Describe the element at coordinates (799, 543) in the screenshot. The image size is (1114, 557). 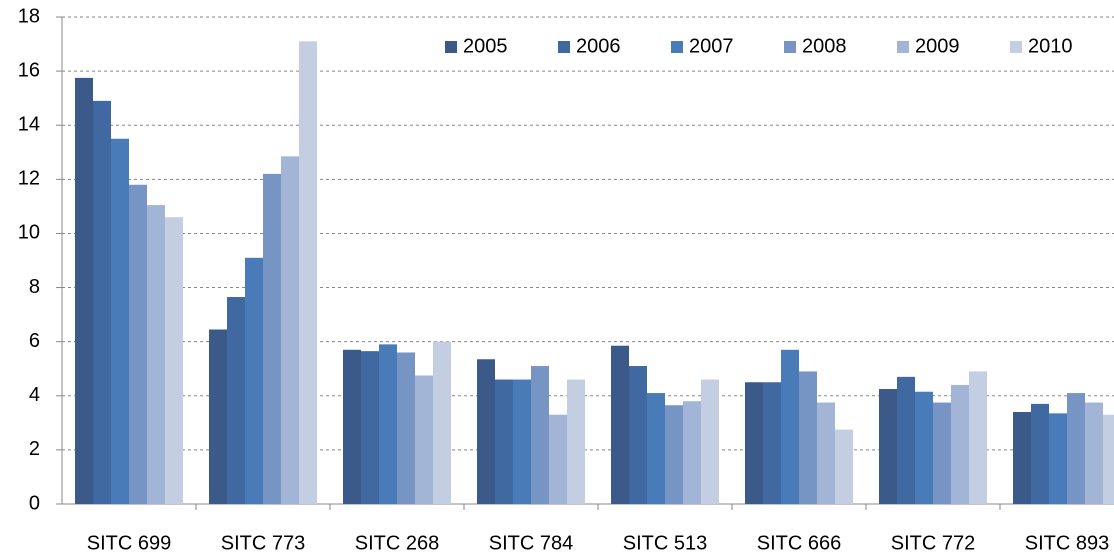
I see `x-tick-label: SITC 666` at that location.